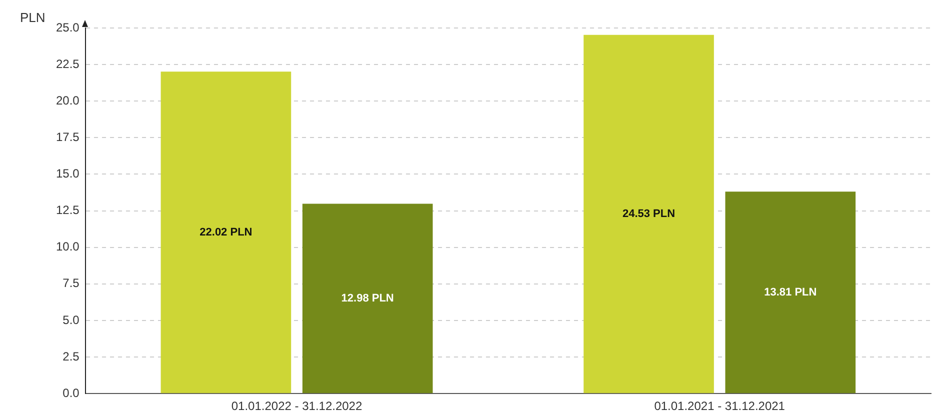 The width and height of the screenshot is (935, 420). Describe the element at coordinates (71, 393) in the screenshot. I see `y-tick-label: 0.0` at that location.